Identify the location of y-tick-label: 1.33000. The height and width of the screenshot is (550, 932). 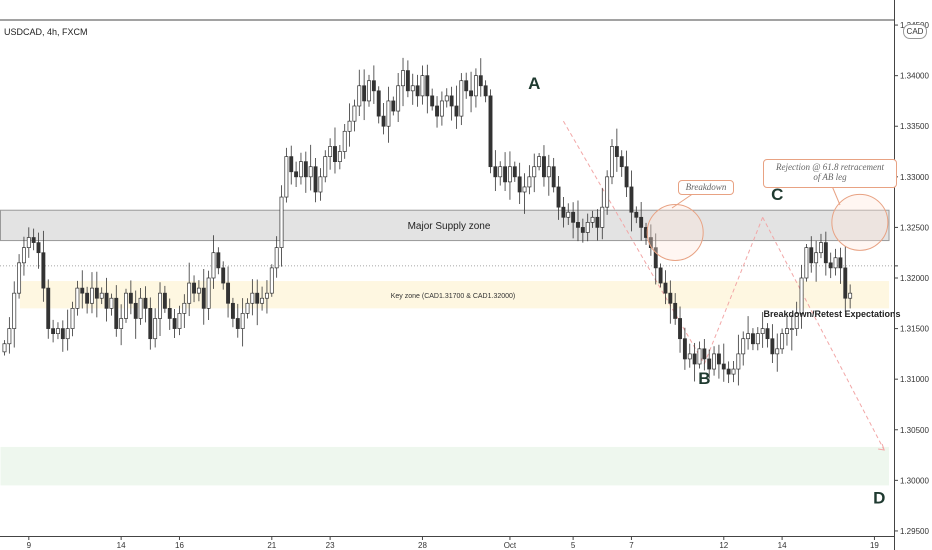
(914, 177).